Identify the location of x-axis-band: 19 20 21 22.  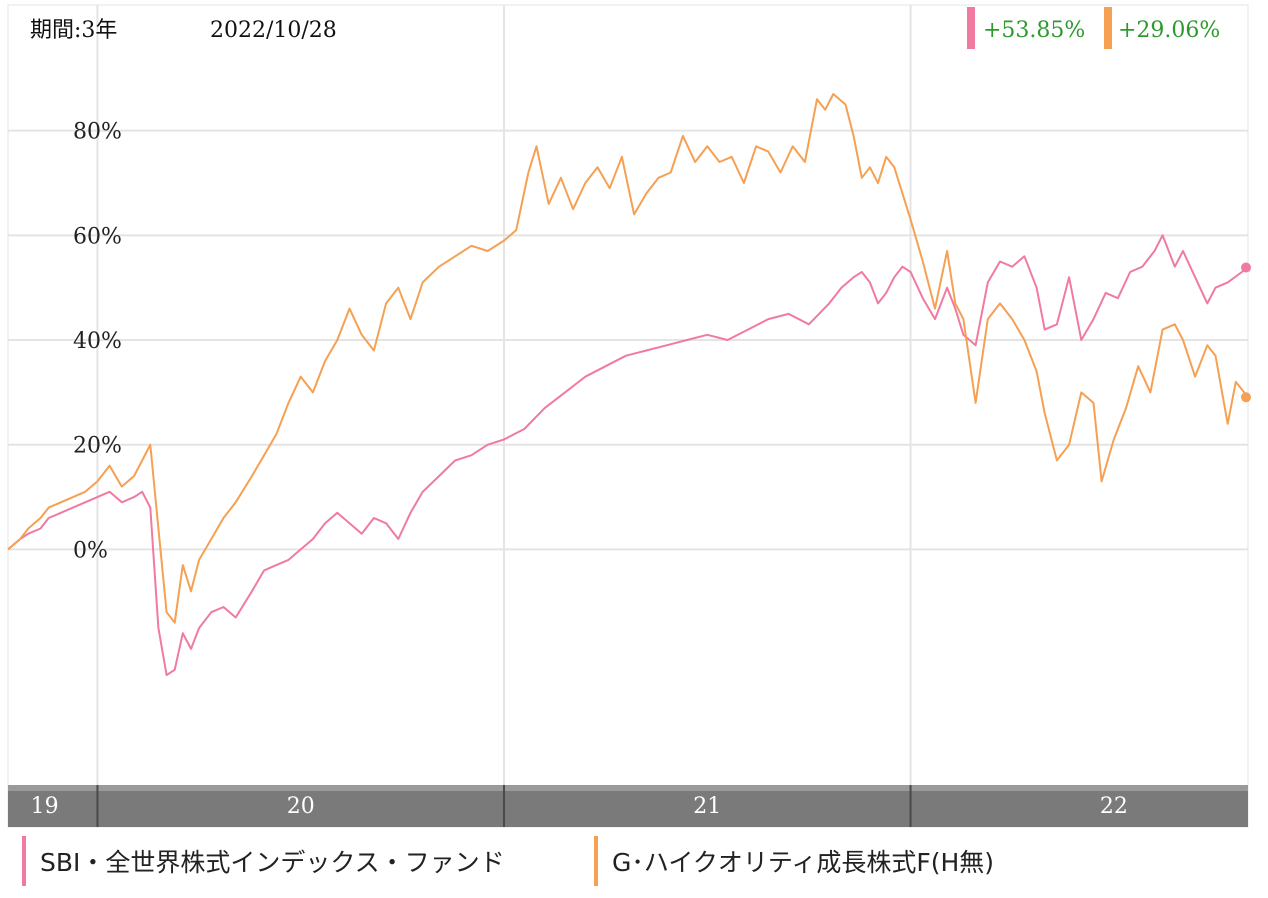
(628, 806).